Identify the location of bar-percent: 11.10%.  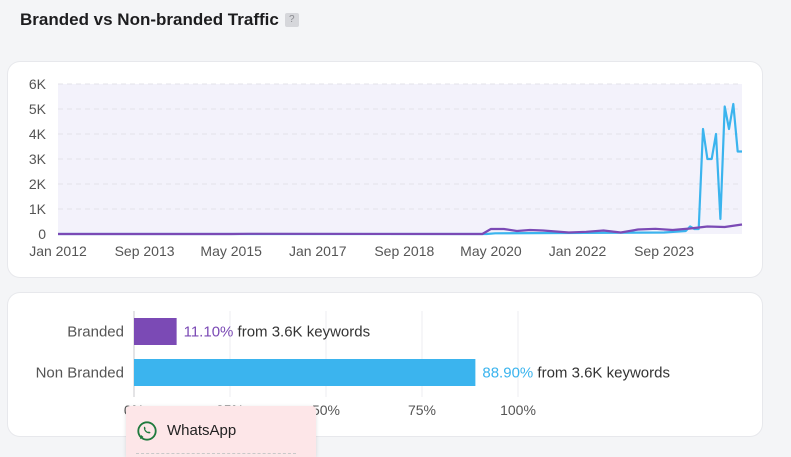
(209, 332).